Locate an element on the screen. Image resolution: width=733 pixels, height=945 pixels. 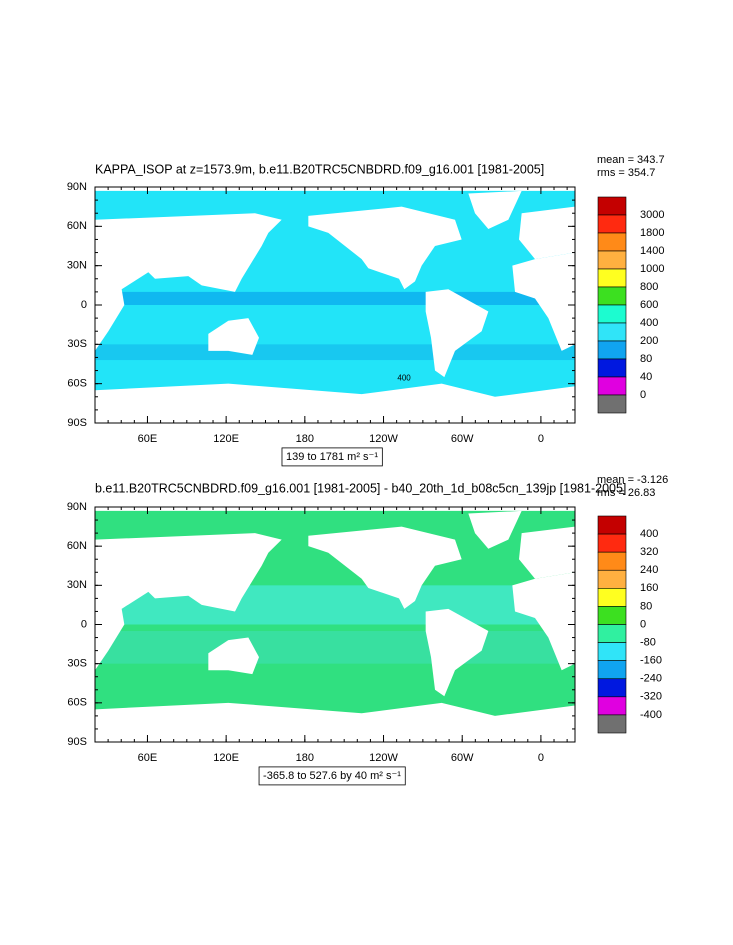
colorbar-label: 1800 is located at coordinates (652, 233).